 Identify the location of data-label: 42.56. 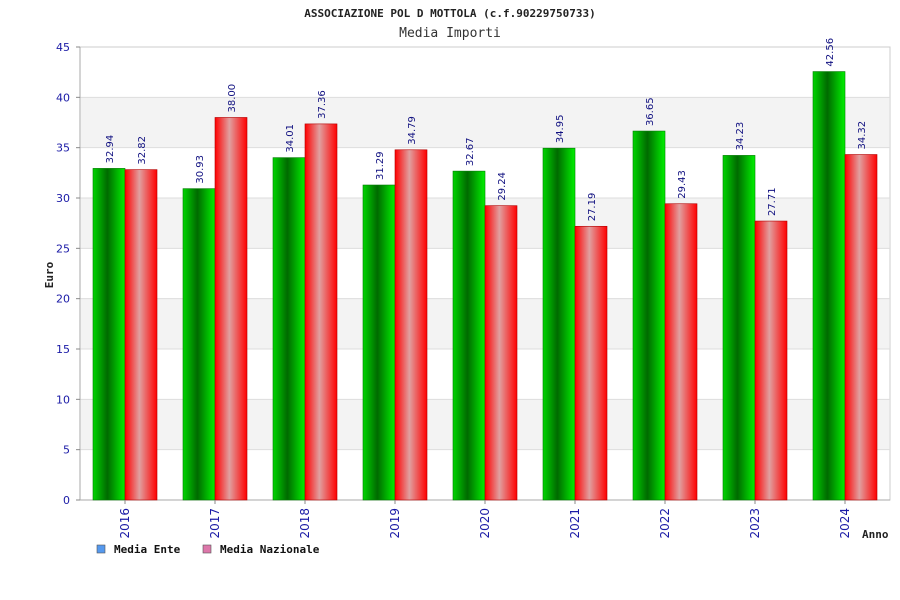
(830, 52).